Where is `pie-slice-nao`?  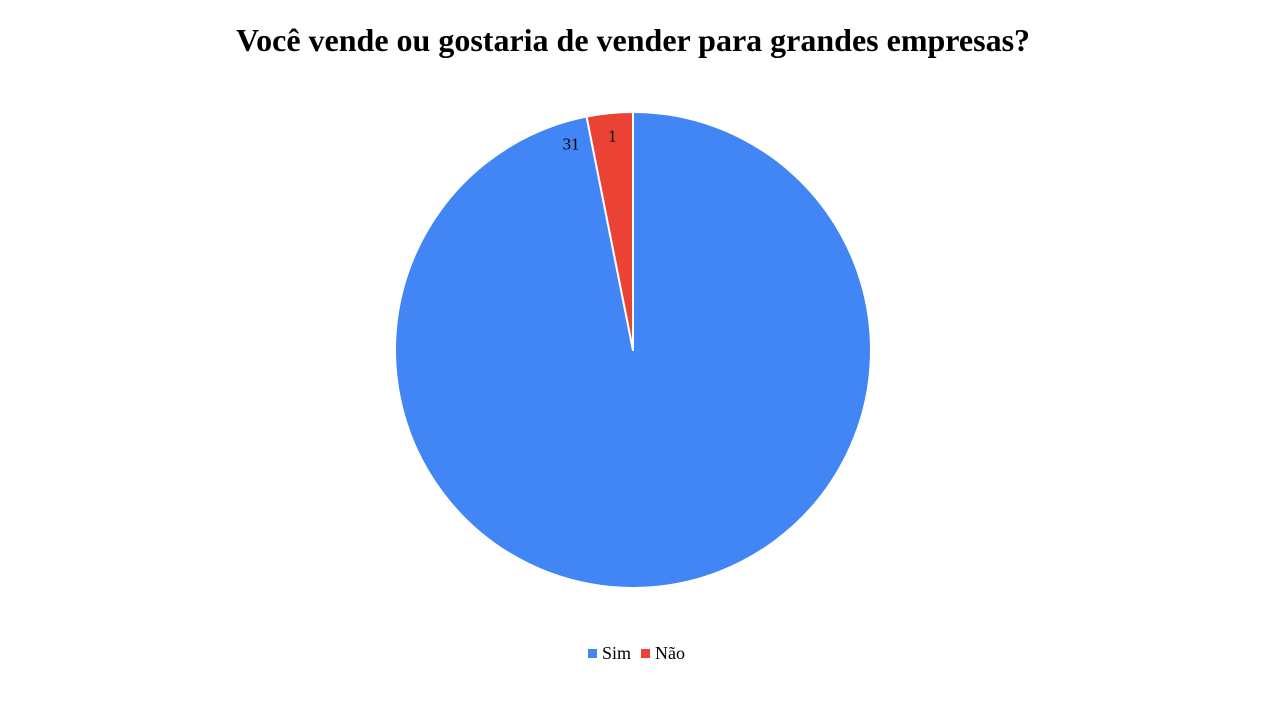 pie-slice-nao is located at coordinates (609, 231).